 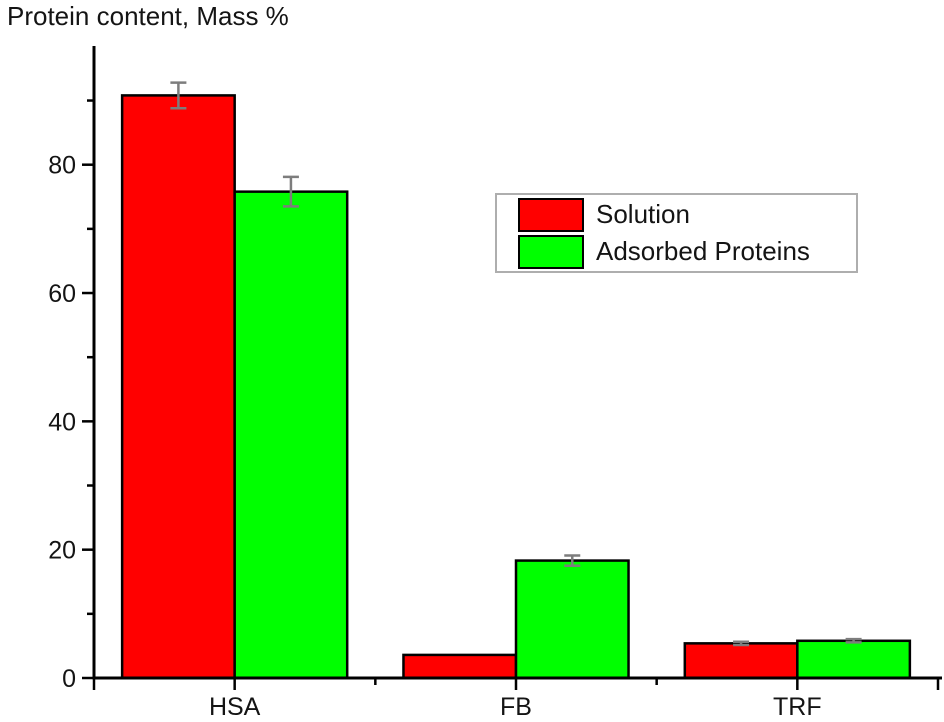 What do you see at coordinates (62, 294) in the screenshot?
I see `y-tick-label: 60` at bounding box center [62, 294].